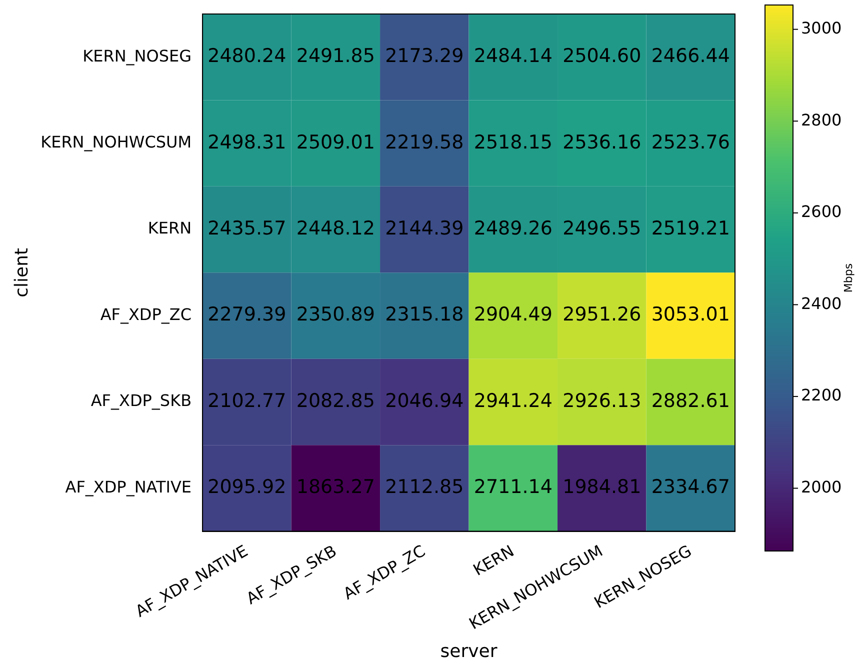 The width and height of the screenshot is (861, 671). I want to click on data-label: 2882.61, so click(690, 401).